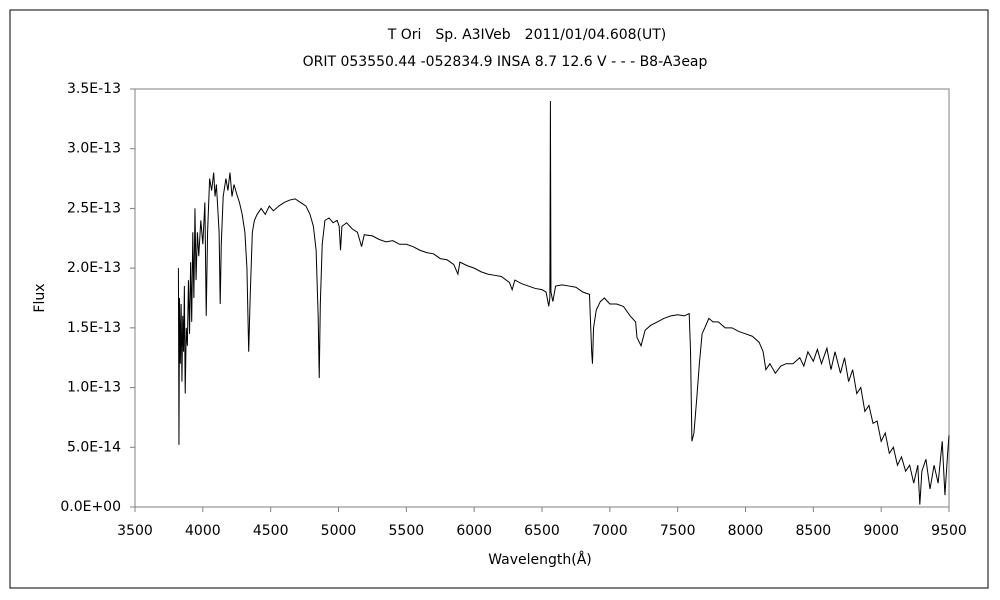 The image size is (1000, 600). What do you see at coordinates (90, 507) in the screenshot?
I see `y-tick-label: 0.0E+00` at bounding box center [90, 507].